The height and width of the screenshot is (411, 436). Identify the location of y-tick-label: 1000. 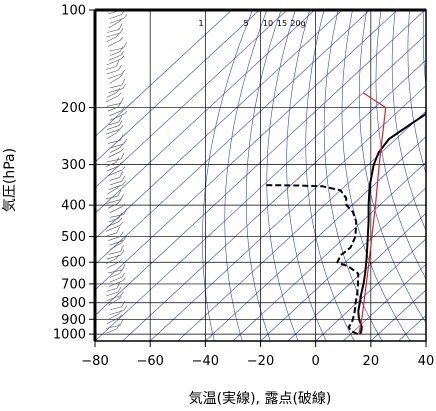
(69, 335).